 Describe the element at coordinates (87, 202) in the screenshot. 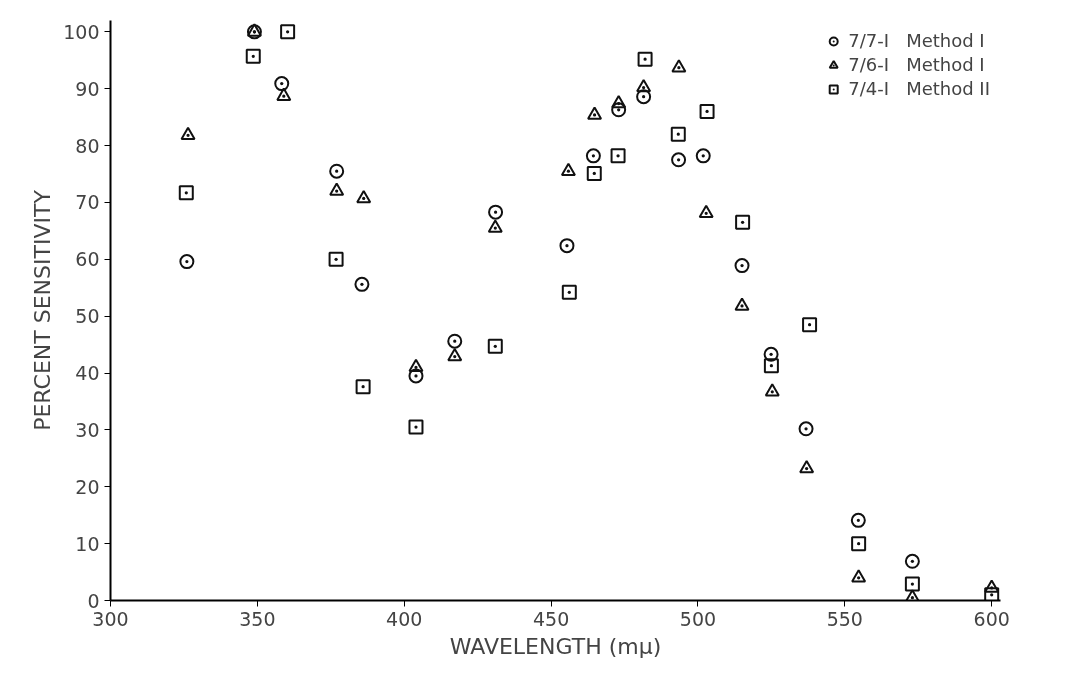

I see `y-tick-label: 70` at that location.